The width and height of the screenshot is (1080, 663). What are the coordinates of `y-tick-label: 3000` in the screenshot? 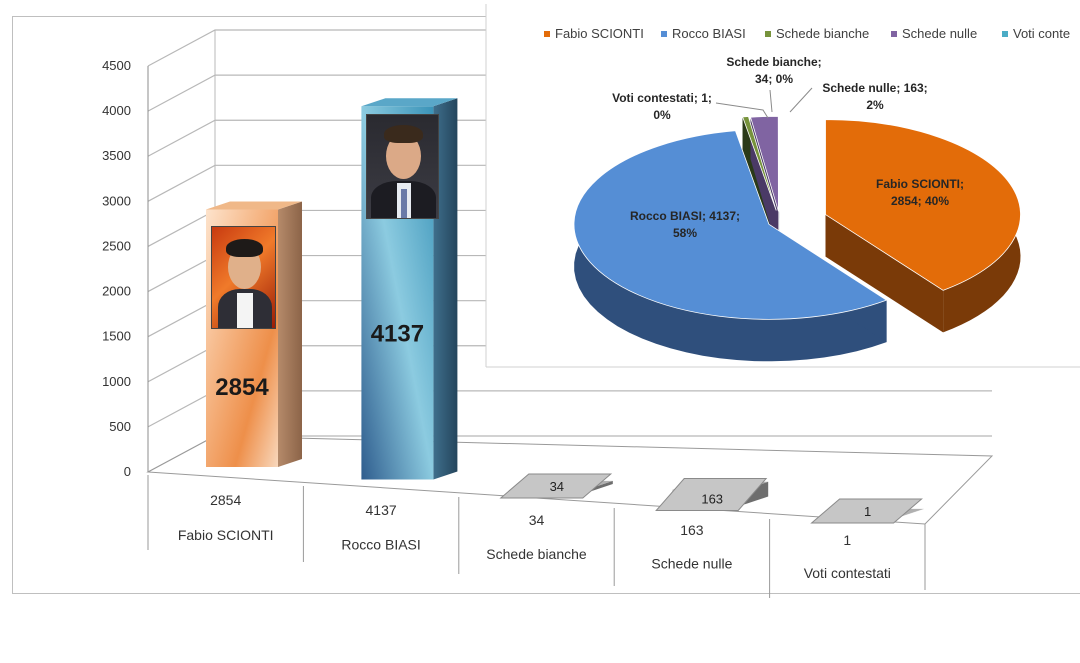 It's located at (116, 200).